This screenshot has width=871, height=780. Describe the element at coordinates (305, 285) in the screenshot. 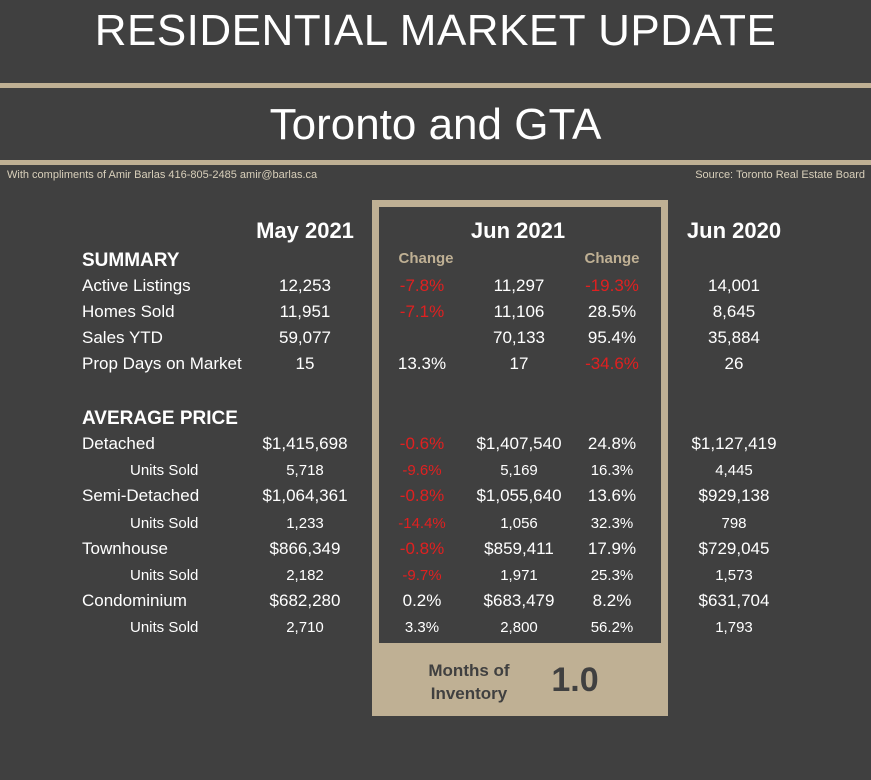

I see `cell-may-2021: 12,253` at that location.